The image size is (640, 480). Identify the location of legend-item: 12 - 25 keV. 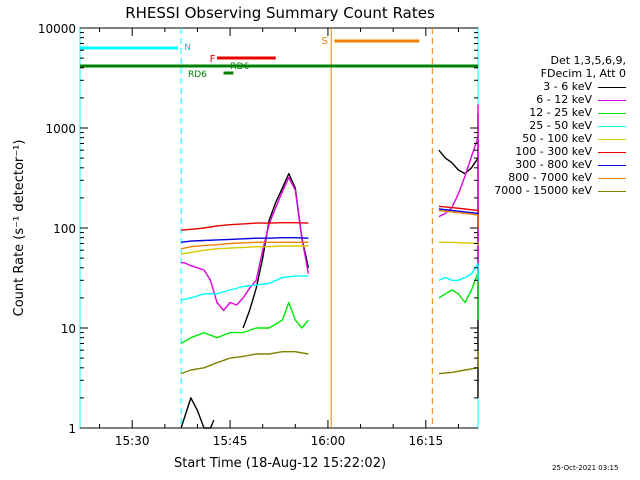
(577, 112).